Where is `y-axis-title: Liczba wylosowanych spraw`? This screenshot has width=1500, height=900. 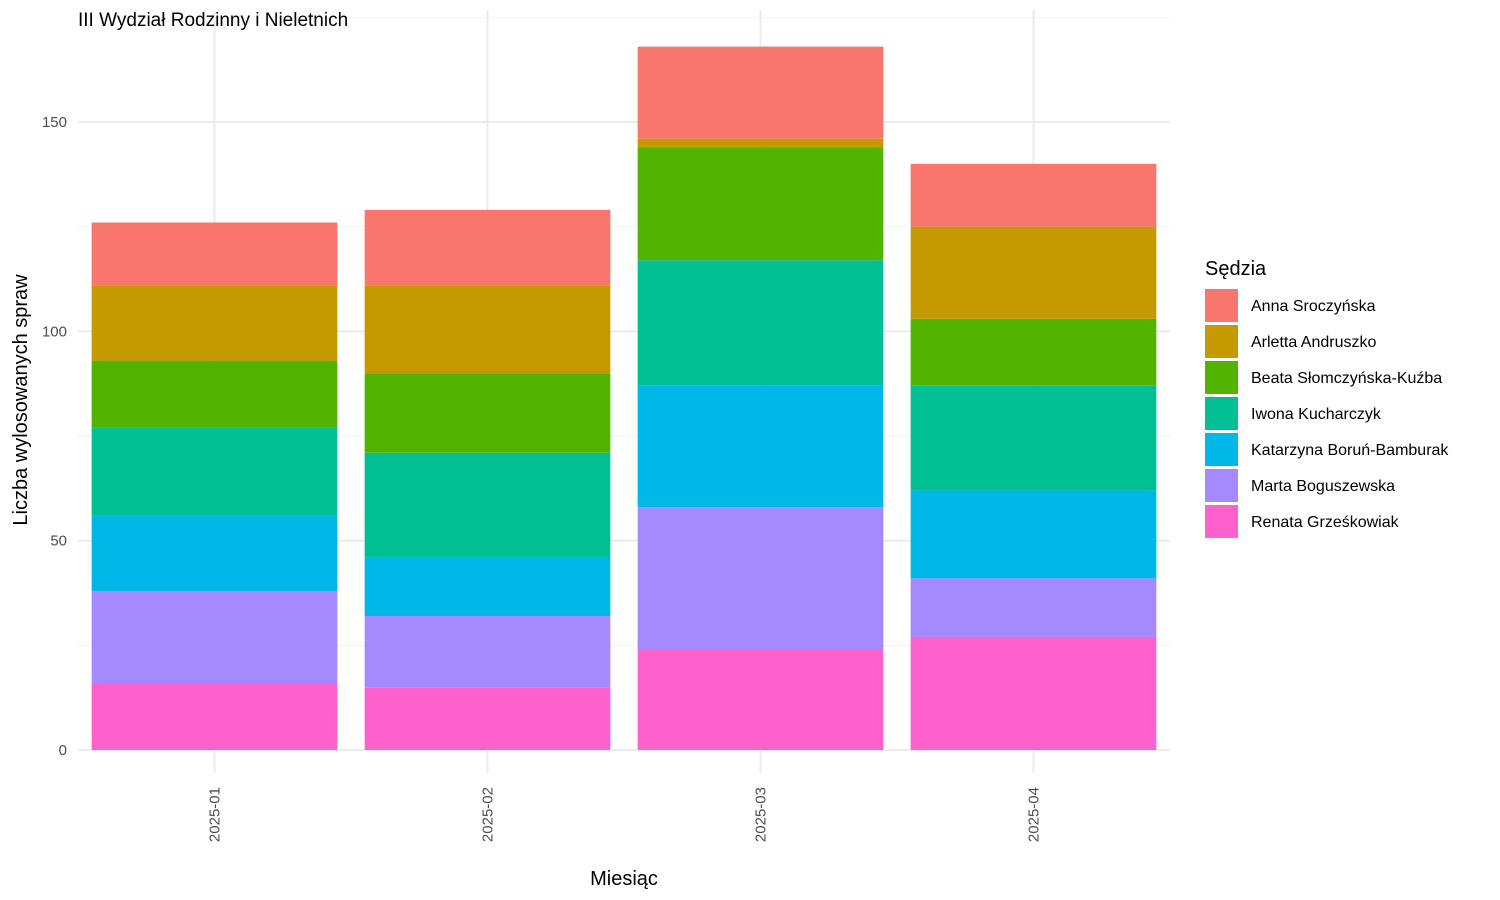
y-axis-title: Liczba wylosowanych spraw is located at coordinates (21, 400).